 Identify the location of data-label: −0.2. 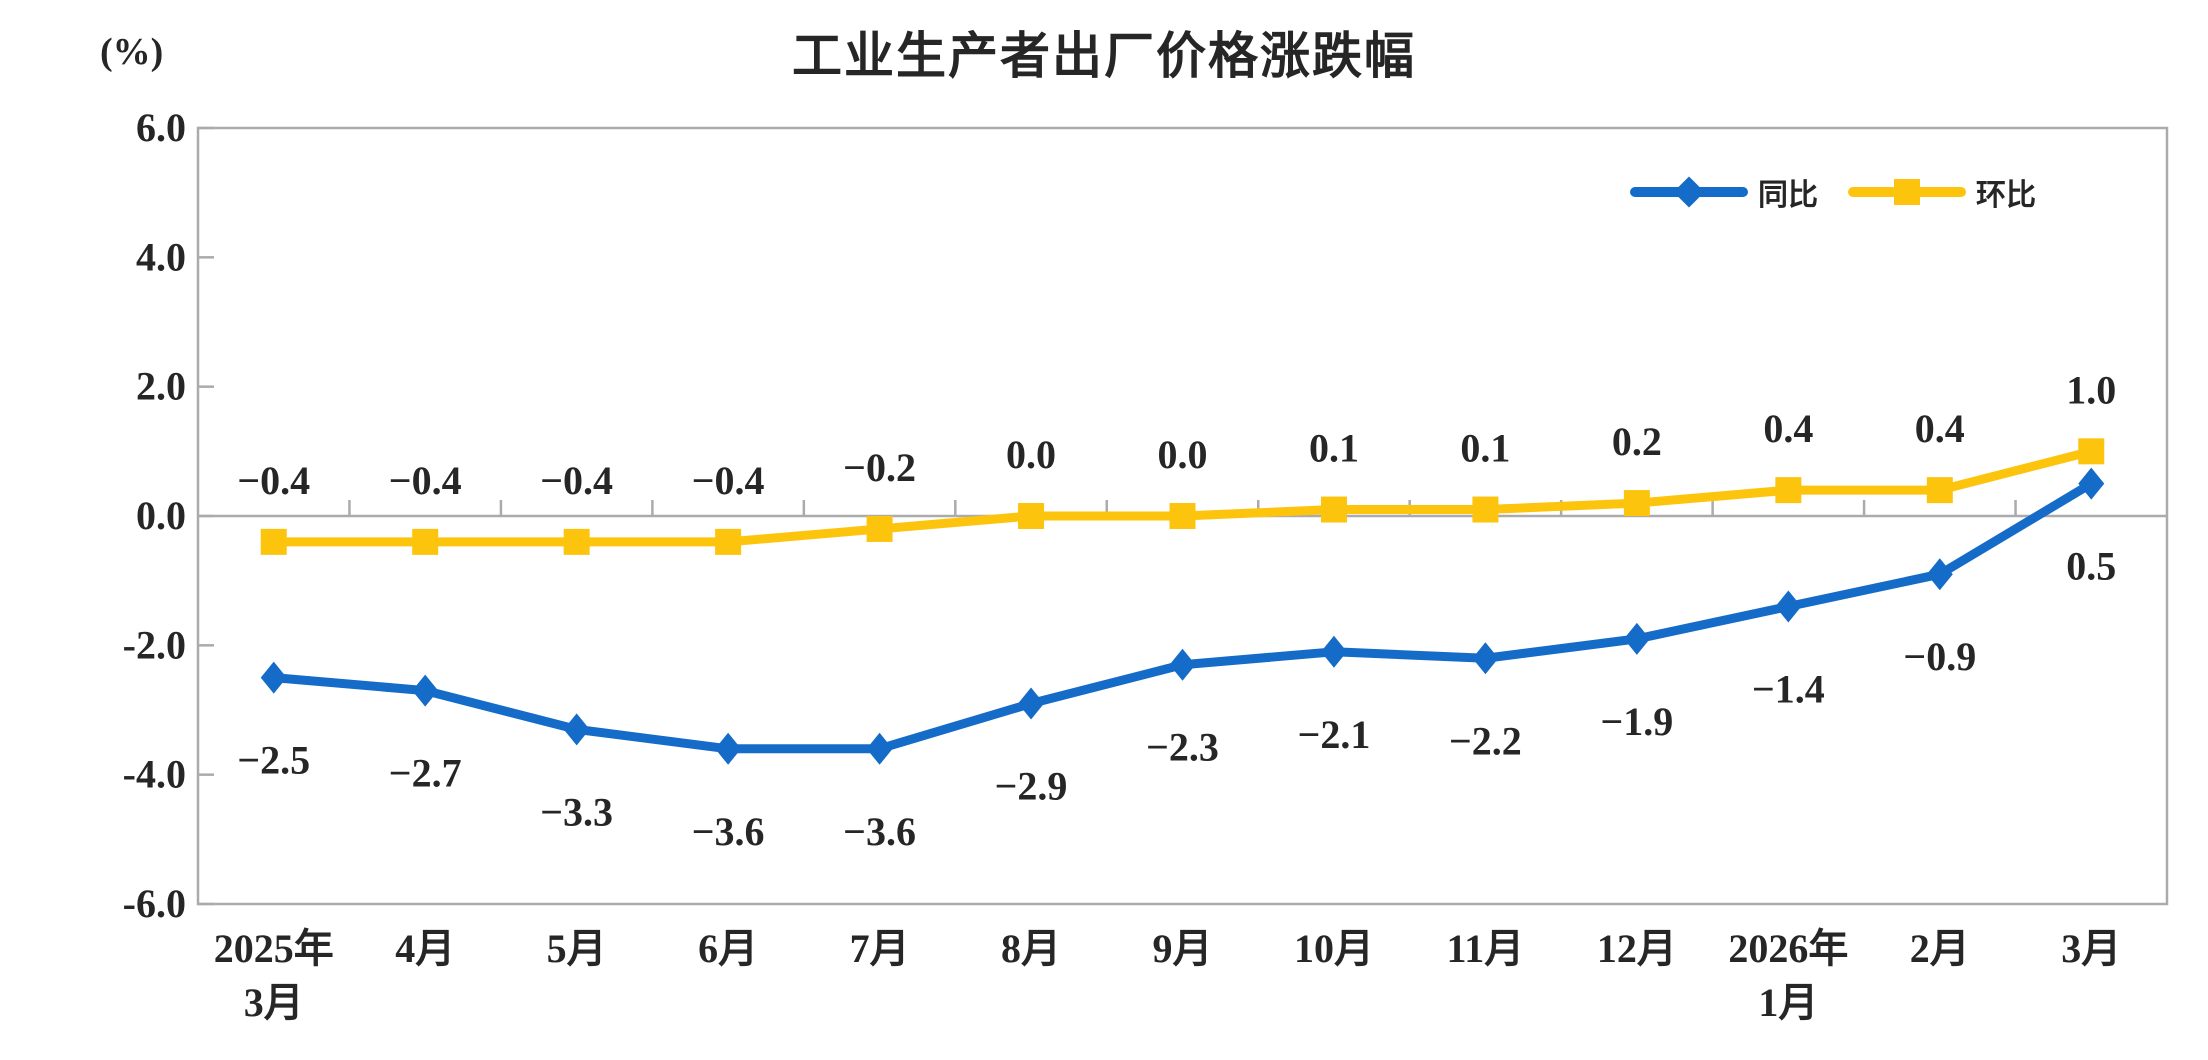
(879, 467).